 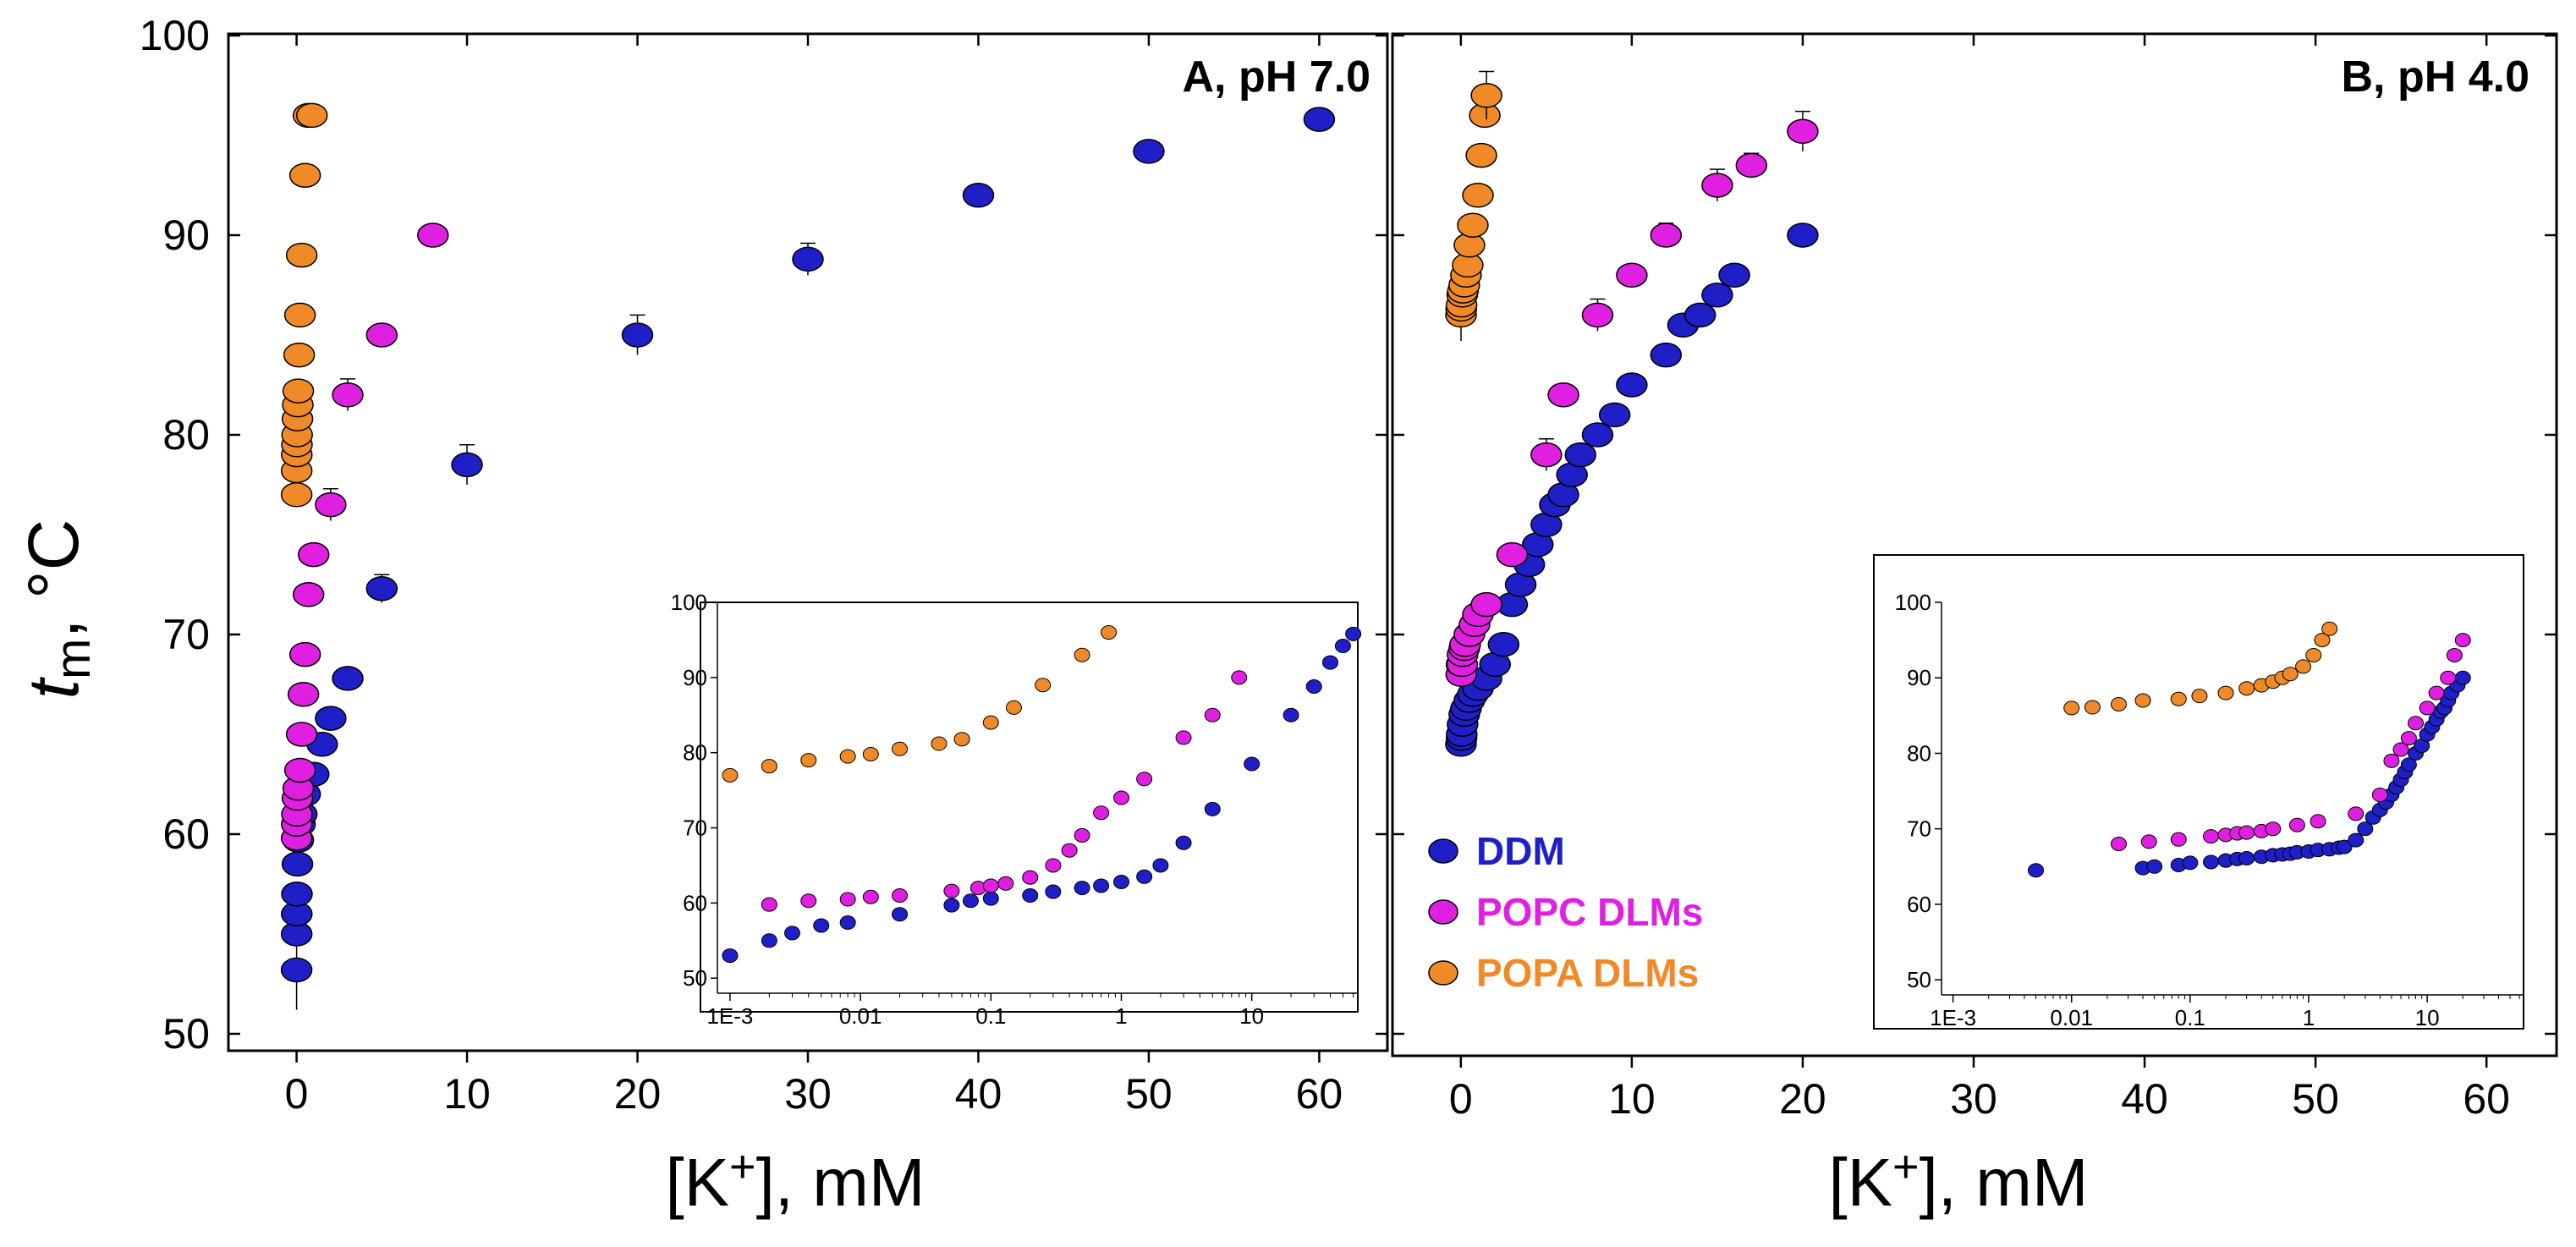 I want to click on legend-item-popc: POPC DLMs, so click(x=1565, y=912).